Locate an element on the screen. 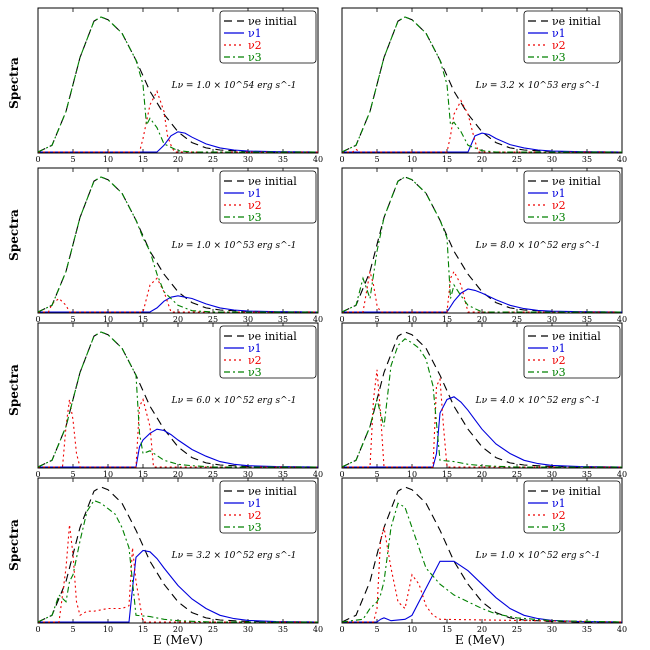 This screenshot has height=650, width=650. y-axis-label-row-2: Spectra is located at coordinates (14, 235).